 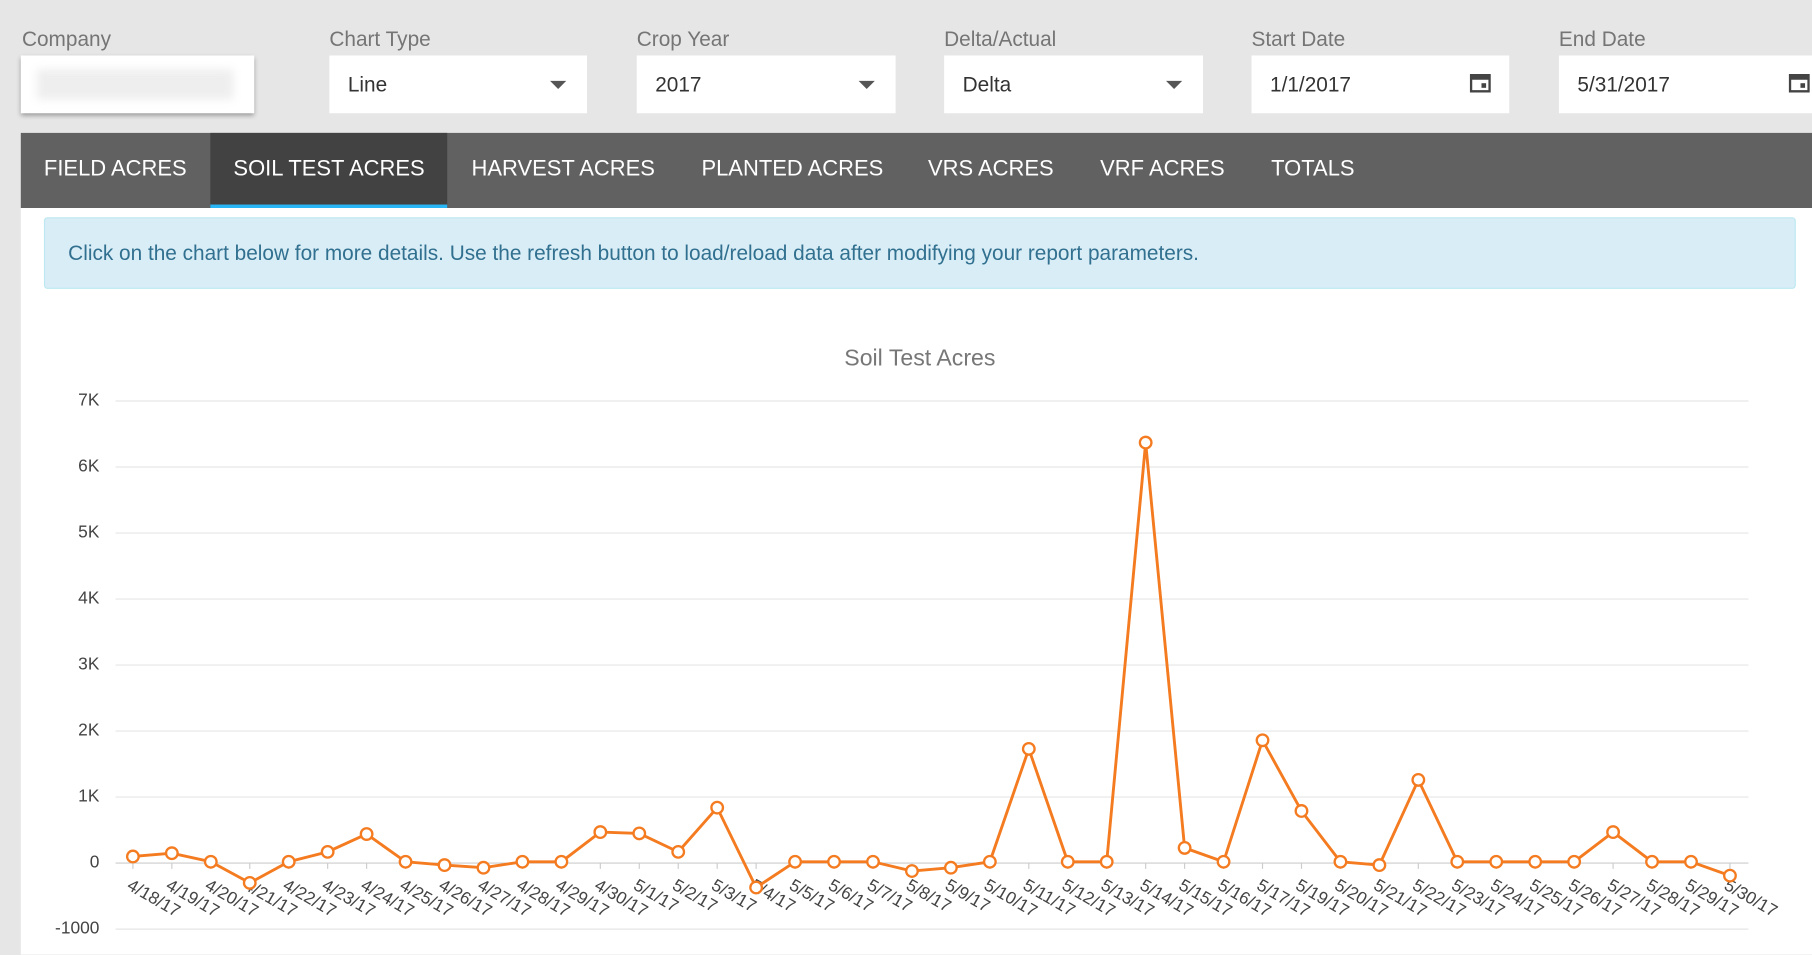 I want to click on tab: HARVEST ACRES, so click(x=563, y=169).